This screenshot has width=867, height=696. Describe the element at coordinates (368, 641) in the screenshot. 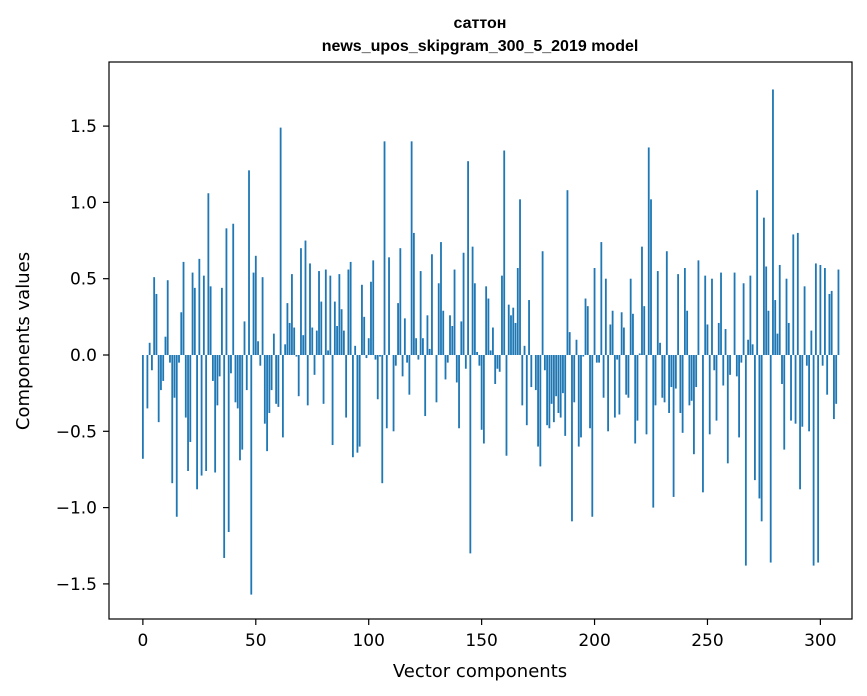

I see `x-tick-label: 100` at that location.